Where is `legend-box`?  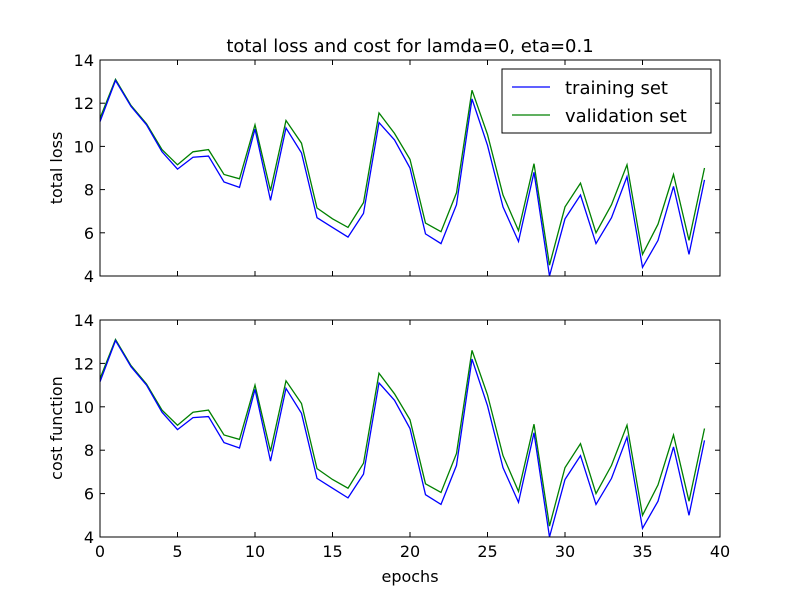
legend-box is located at coordinates (606, 101).